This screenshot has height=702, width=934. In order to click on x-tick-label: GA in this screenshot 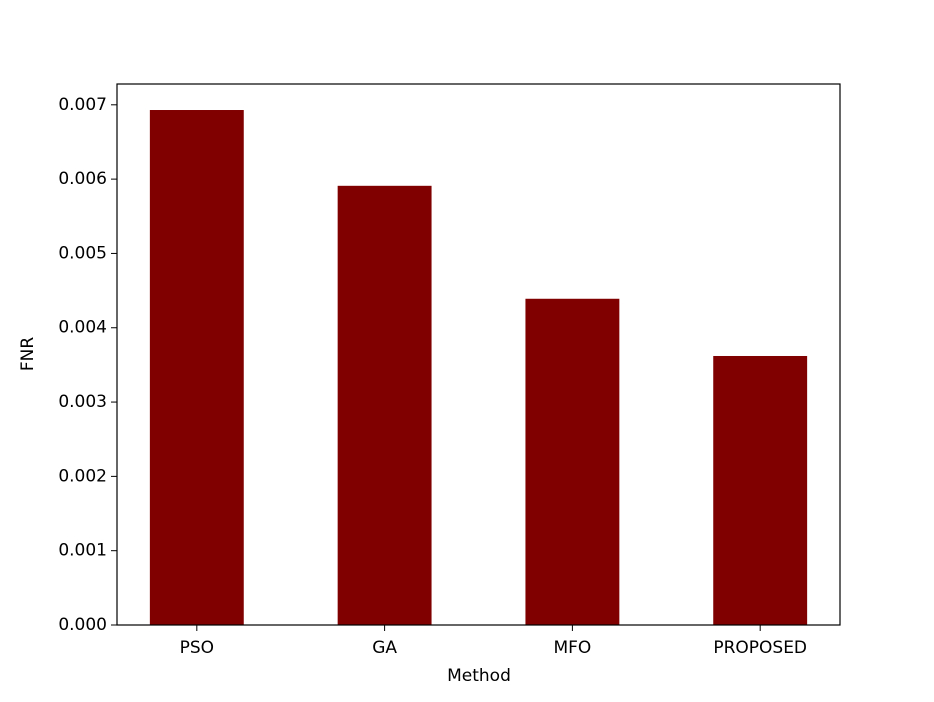, I will do `click(384, 648)`.